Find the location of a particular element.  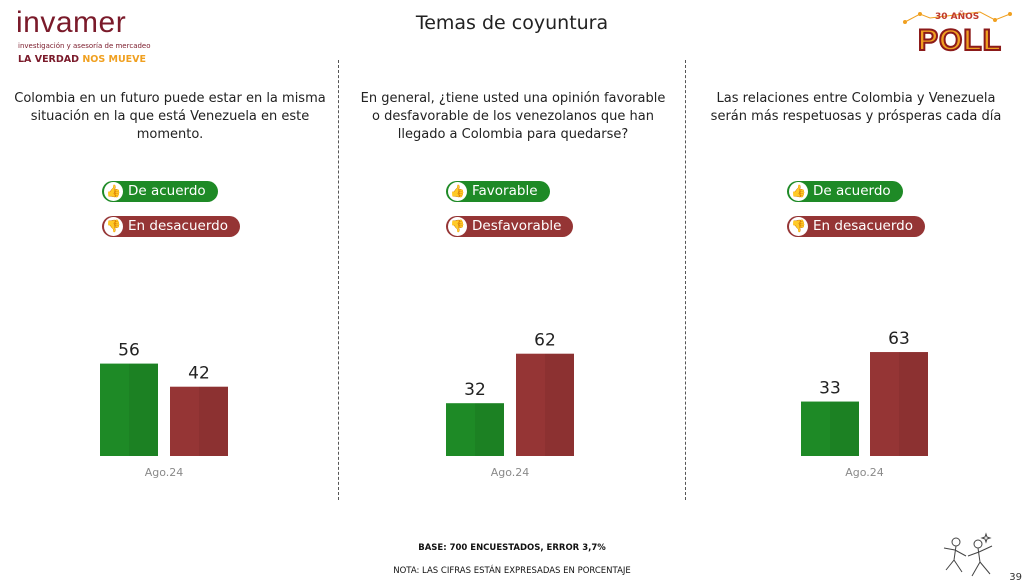

logo-tagline: LA VERDAD NOS MUEVE is located at coordinates (82, 59).